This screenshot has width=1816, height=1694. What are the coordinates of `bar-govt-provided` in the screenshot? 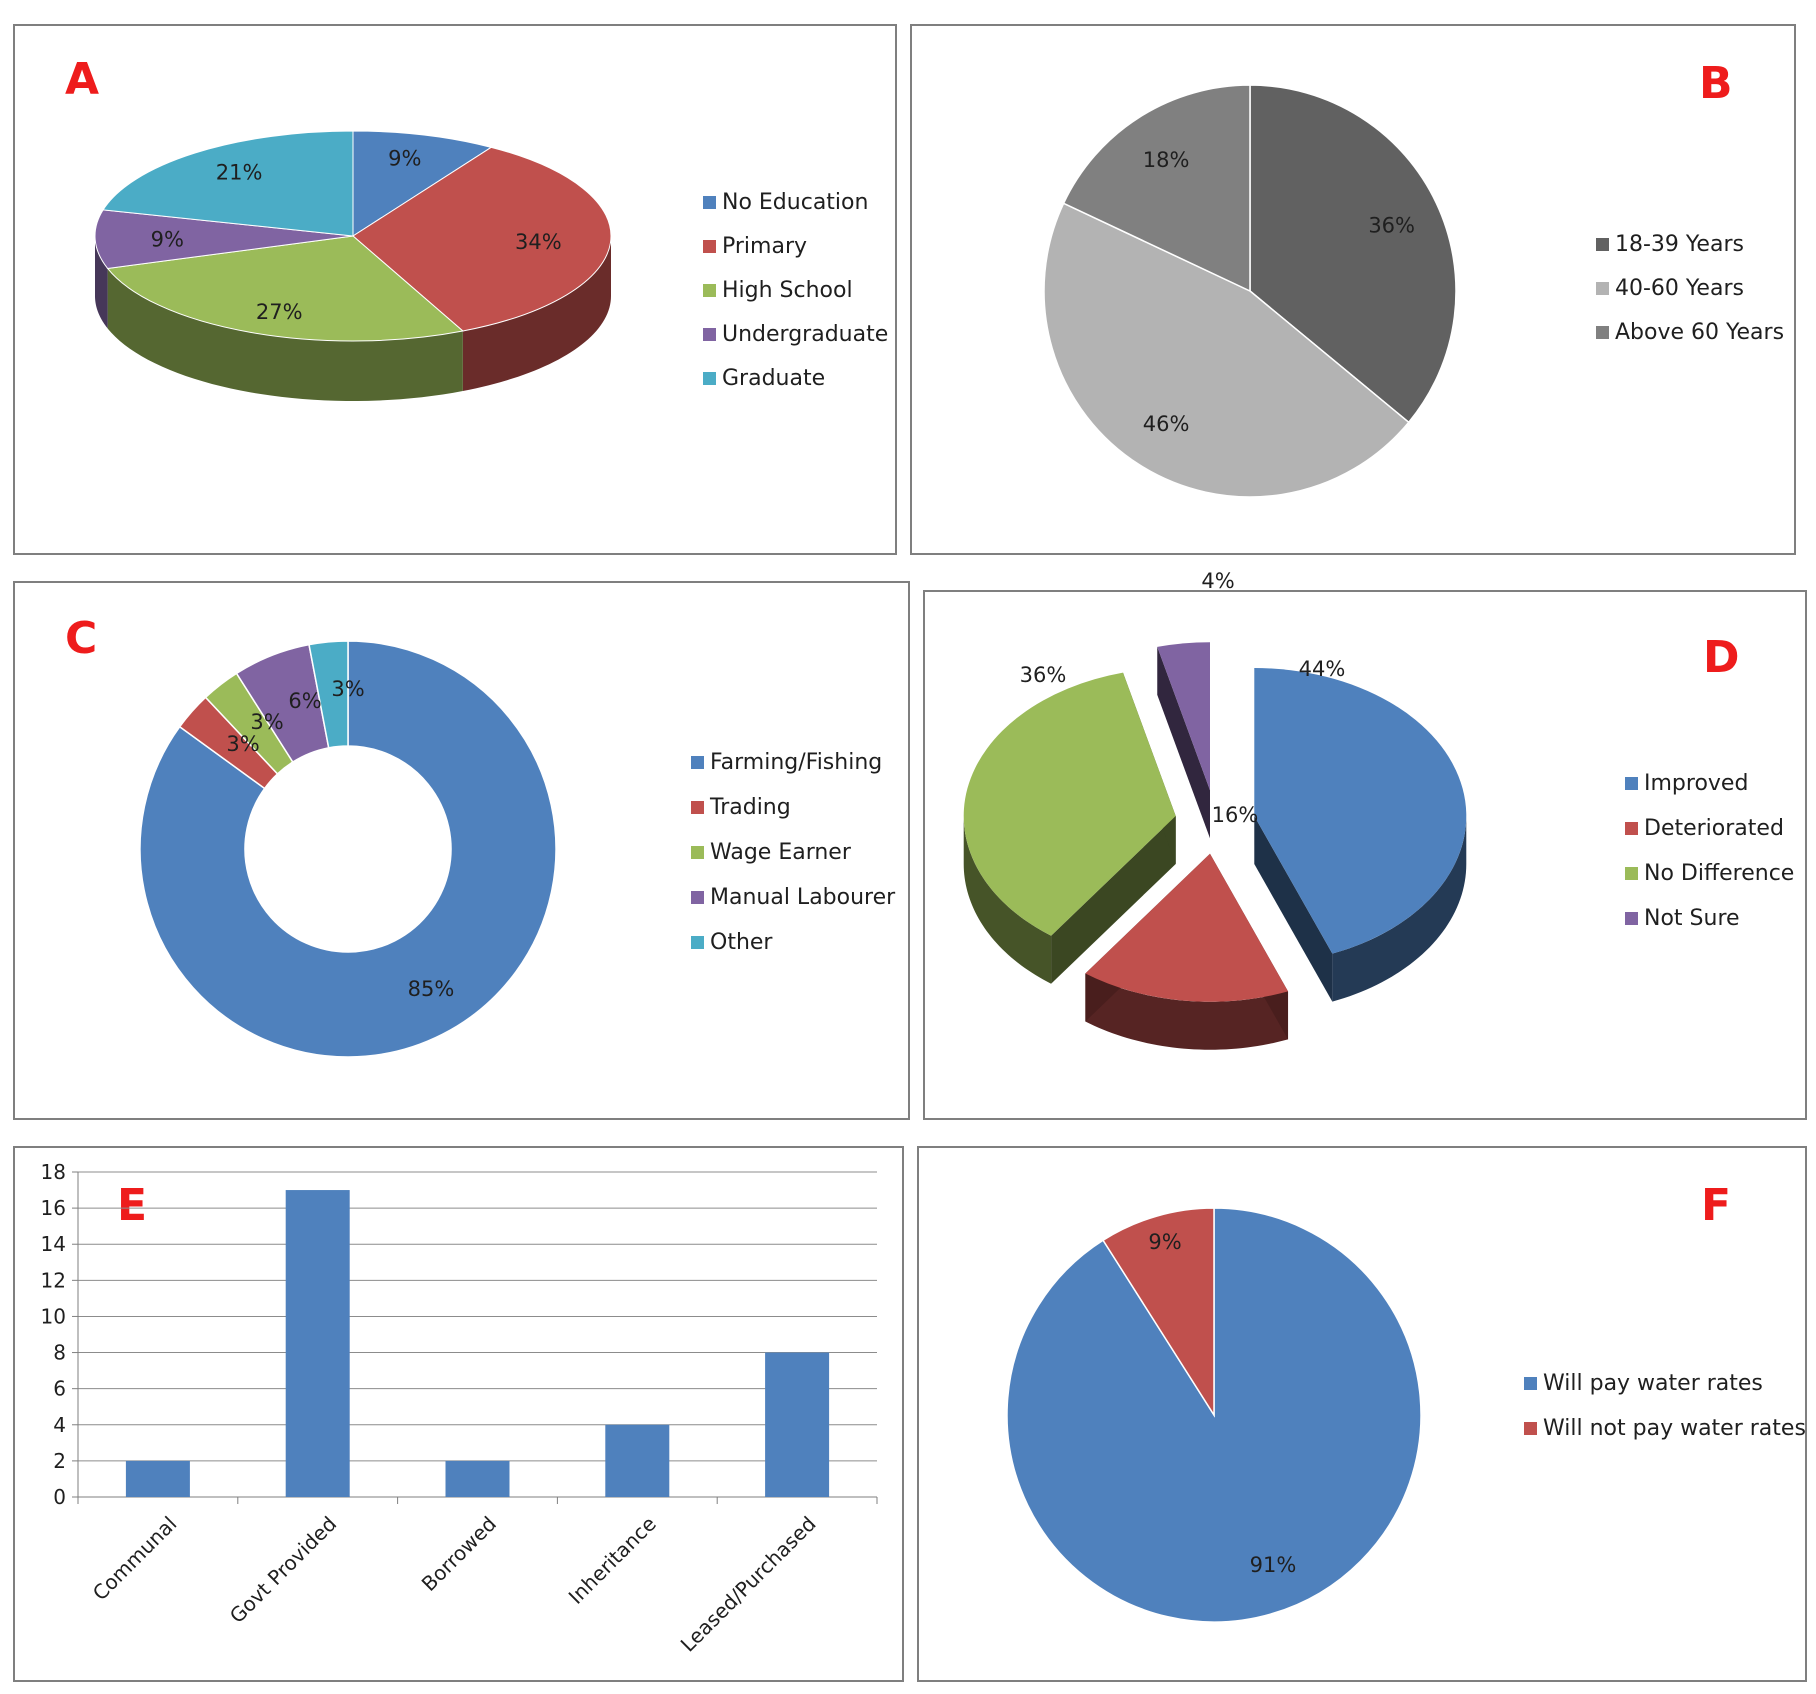 It's located at (317, 1343).